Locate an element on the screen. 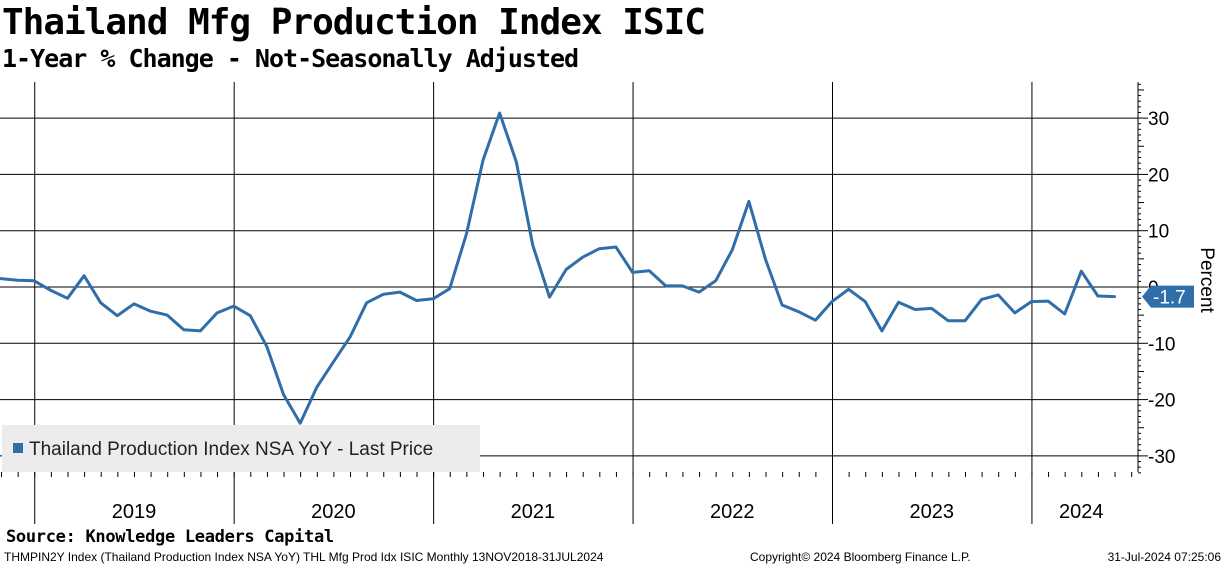 This screenshot has width=1224, height=566. y-tick-label: 10 is located at coordinates (1158, 232).